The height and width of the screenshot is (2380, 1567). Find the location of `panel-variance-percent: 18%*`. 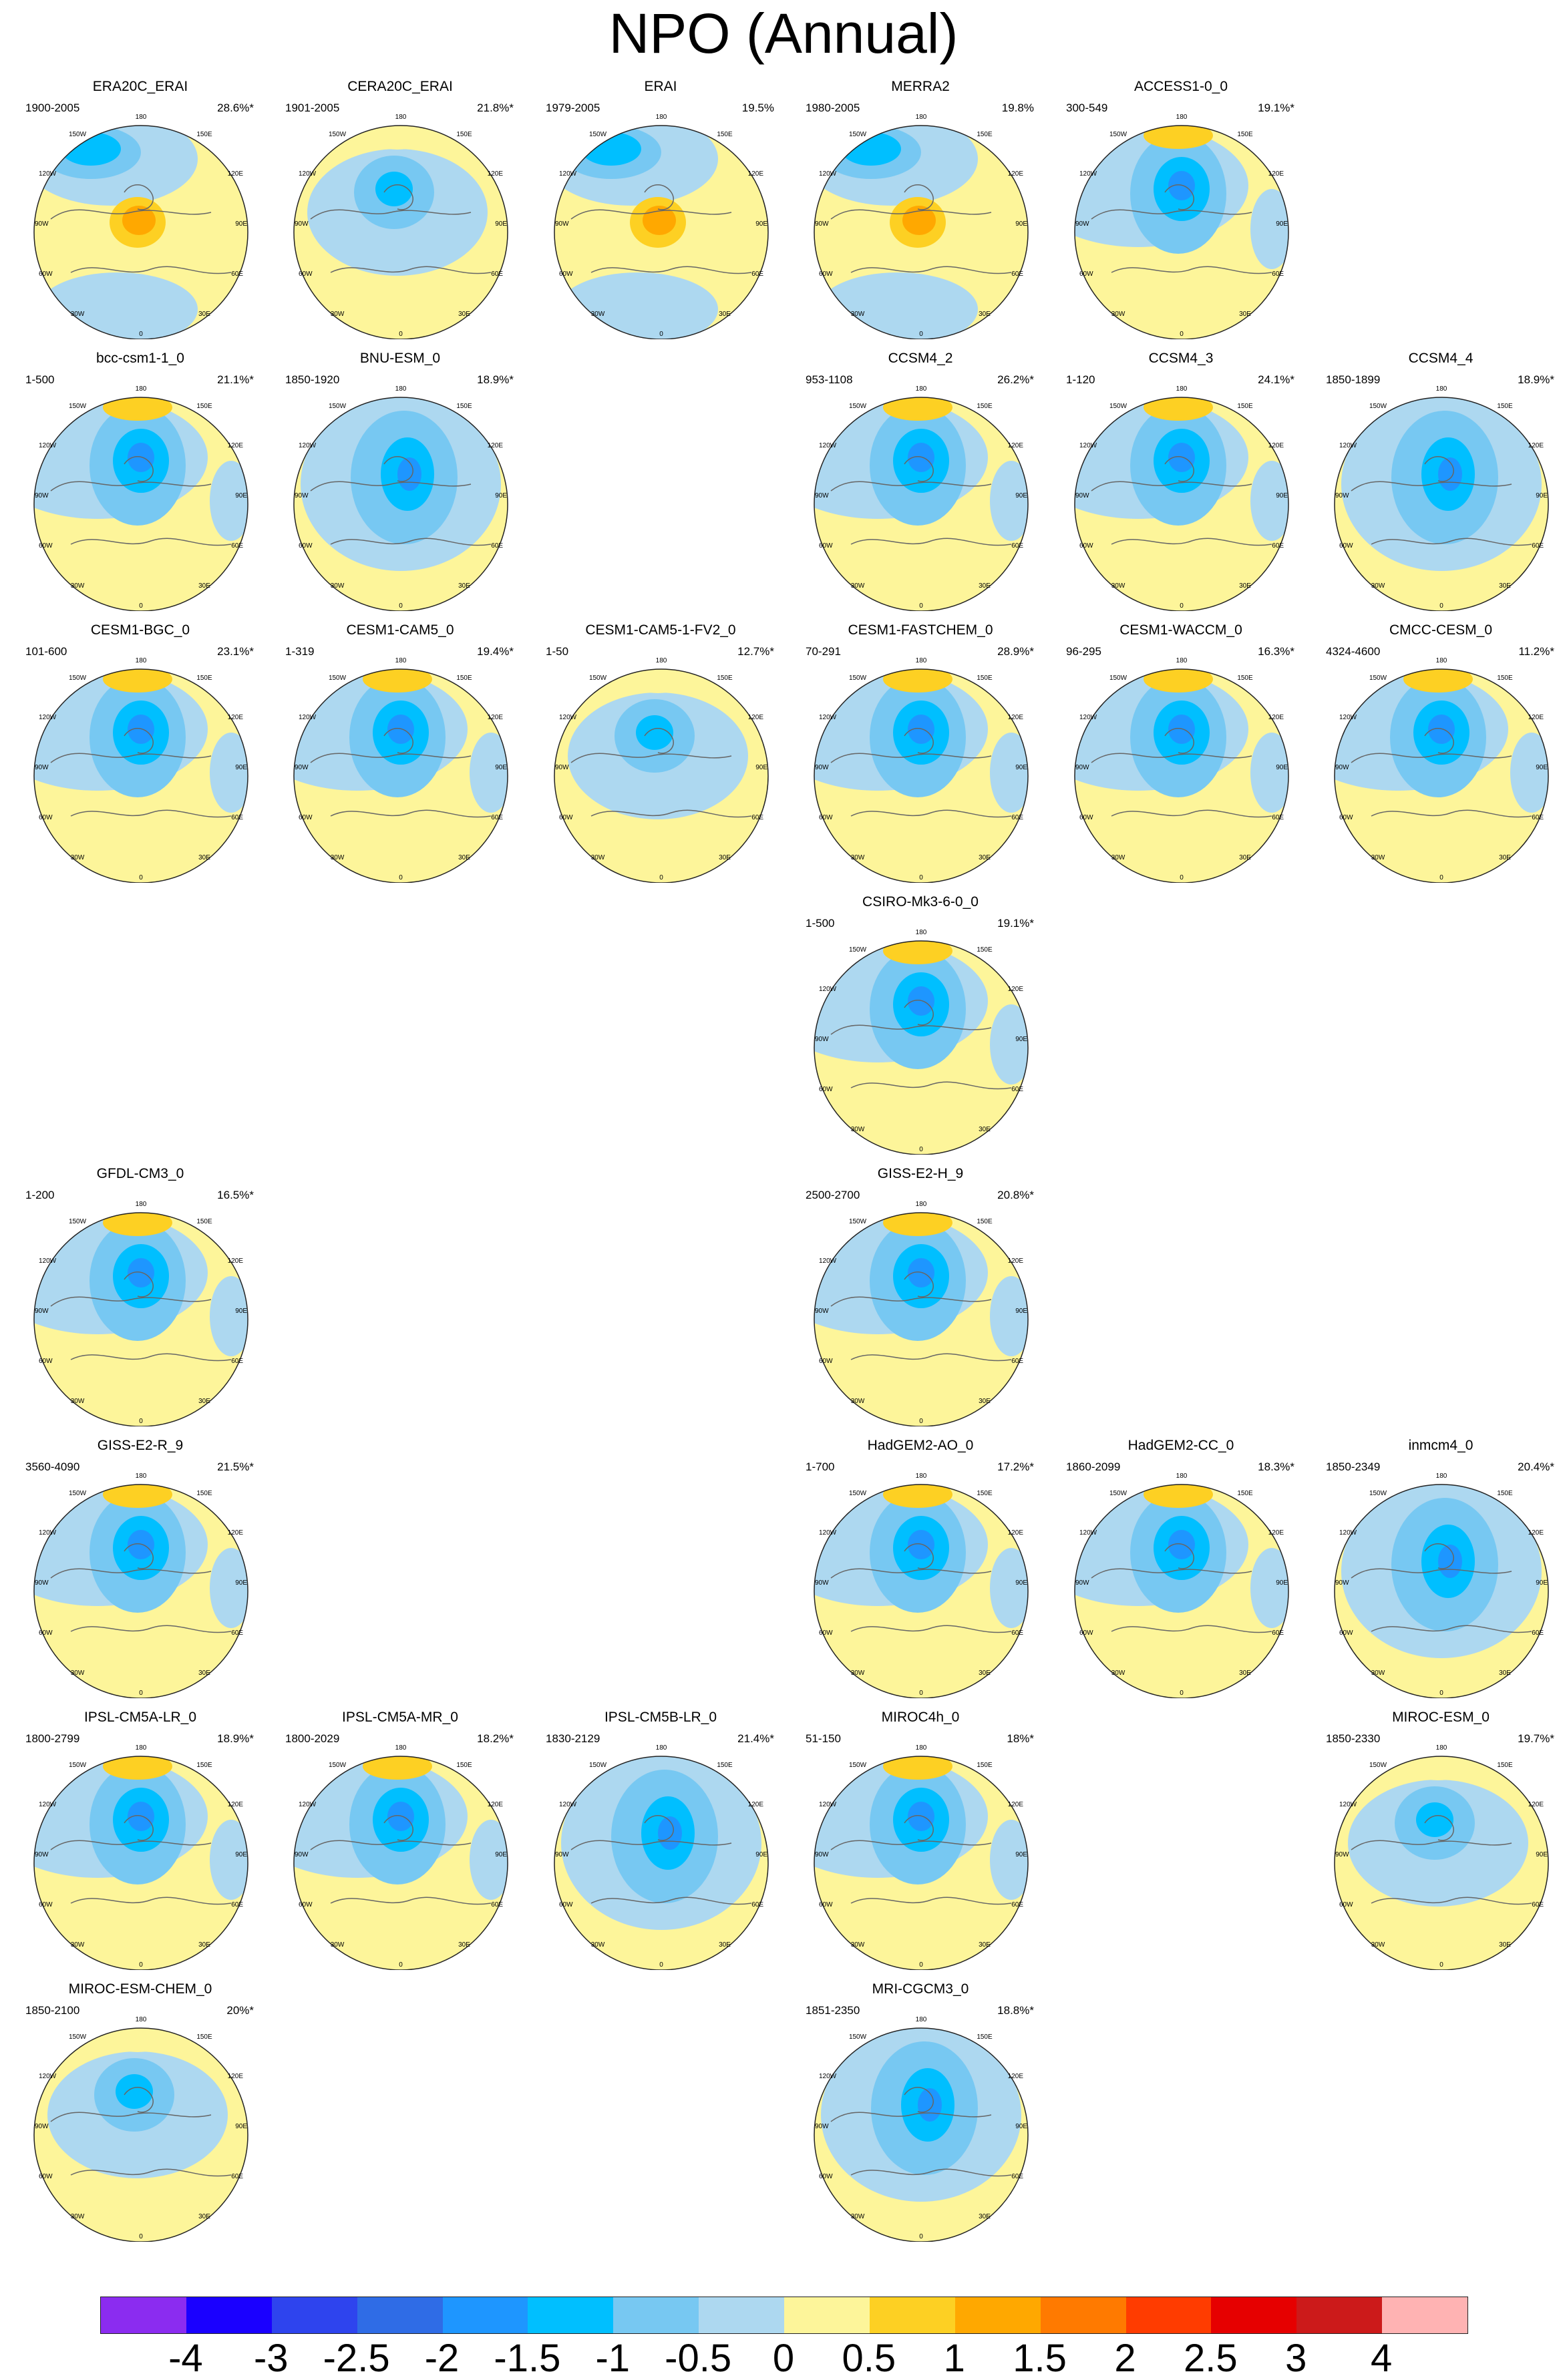

panel-variance-percent: 18%* is located at coordinates (1020, 1738).